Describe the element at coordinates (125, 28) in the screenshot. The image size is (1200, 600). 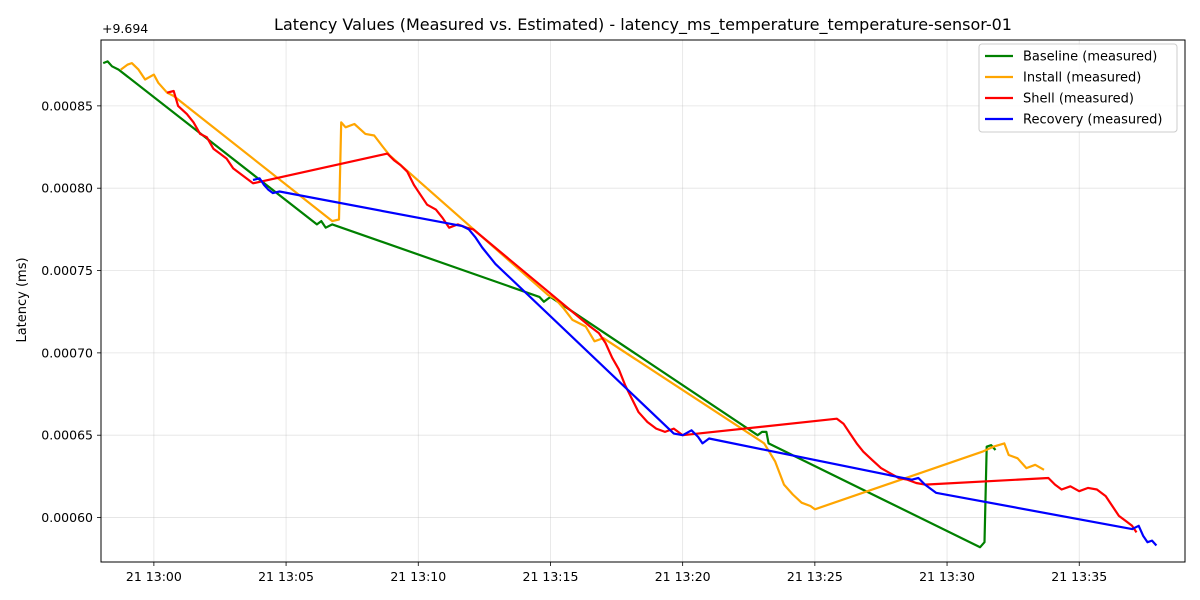
I see `y-offset-label: +9.694` at that location.